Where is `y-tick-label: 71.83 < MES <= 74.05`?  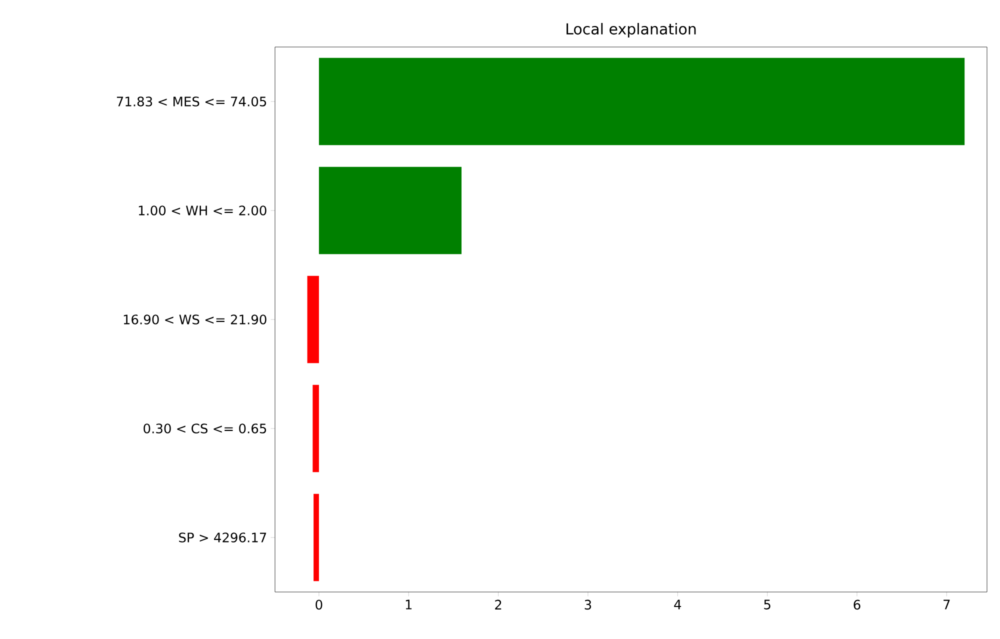 y-tick-label: 71.83 < MES <= 74.05 is located at coordinates (191, 101).